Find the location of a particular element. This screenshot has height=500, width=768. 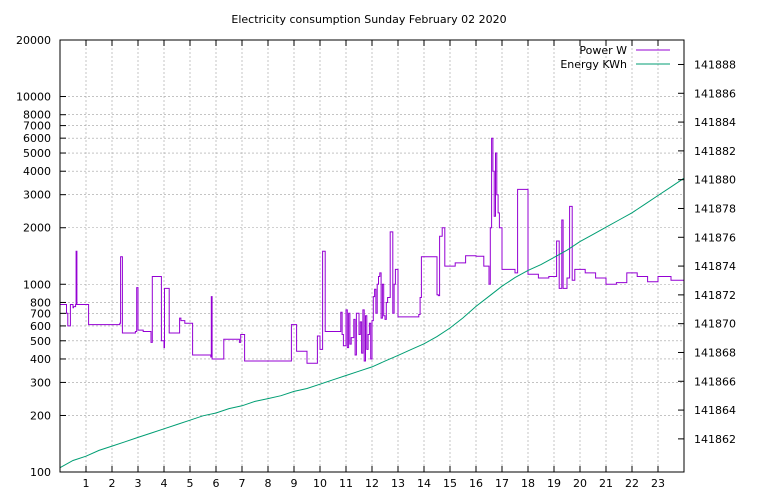

y-left-tick-label: 1000 is located at coordinates (37, 284).